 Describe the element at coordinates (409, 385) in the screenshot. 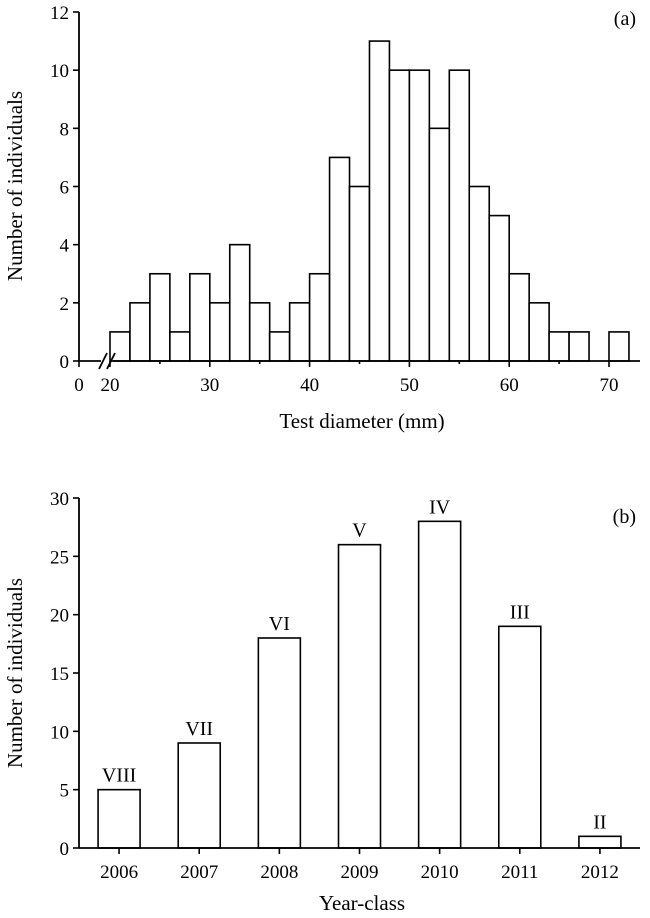

I see `x-tick-label-a: 50` at that location.